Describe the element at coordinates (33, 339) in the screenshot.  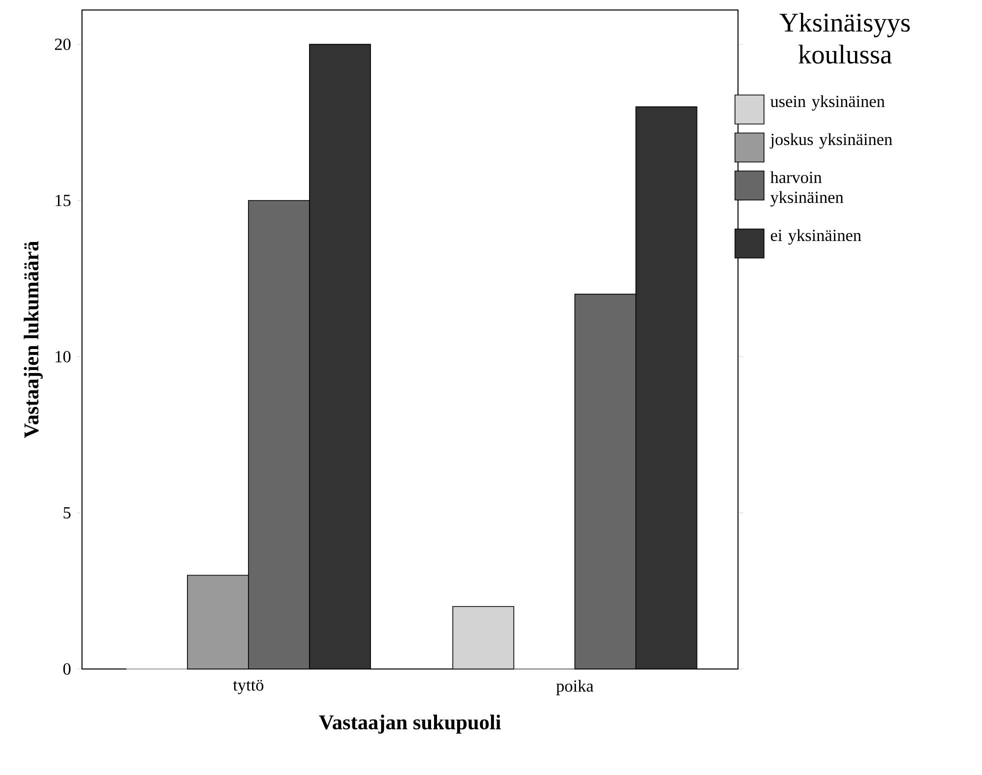
I see `y-axis-title: Vastaajien lukumäärä` at that location.